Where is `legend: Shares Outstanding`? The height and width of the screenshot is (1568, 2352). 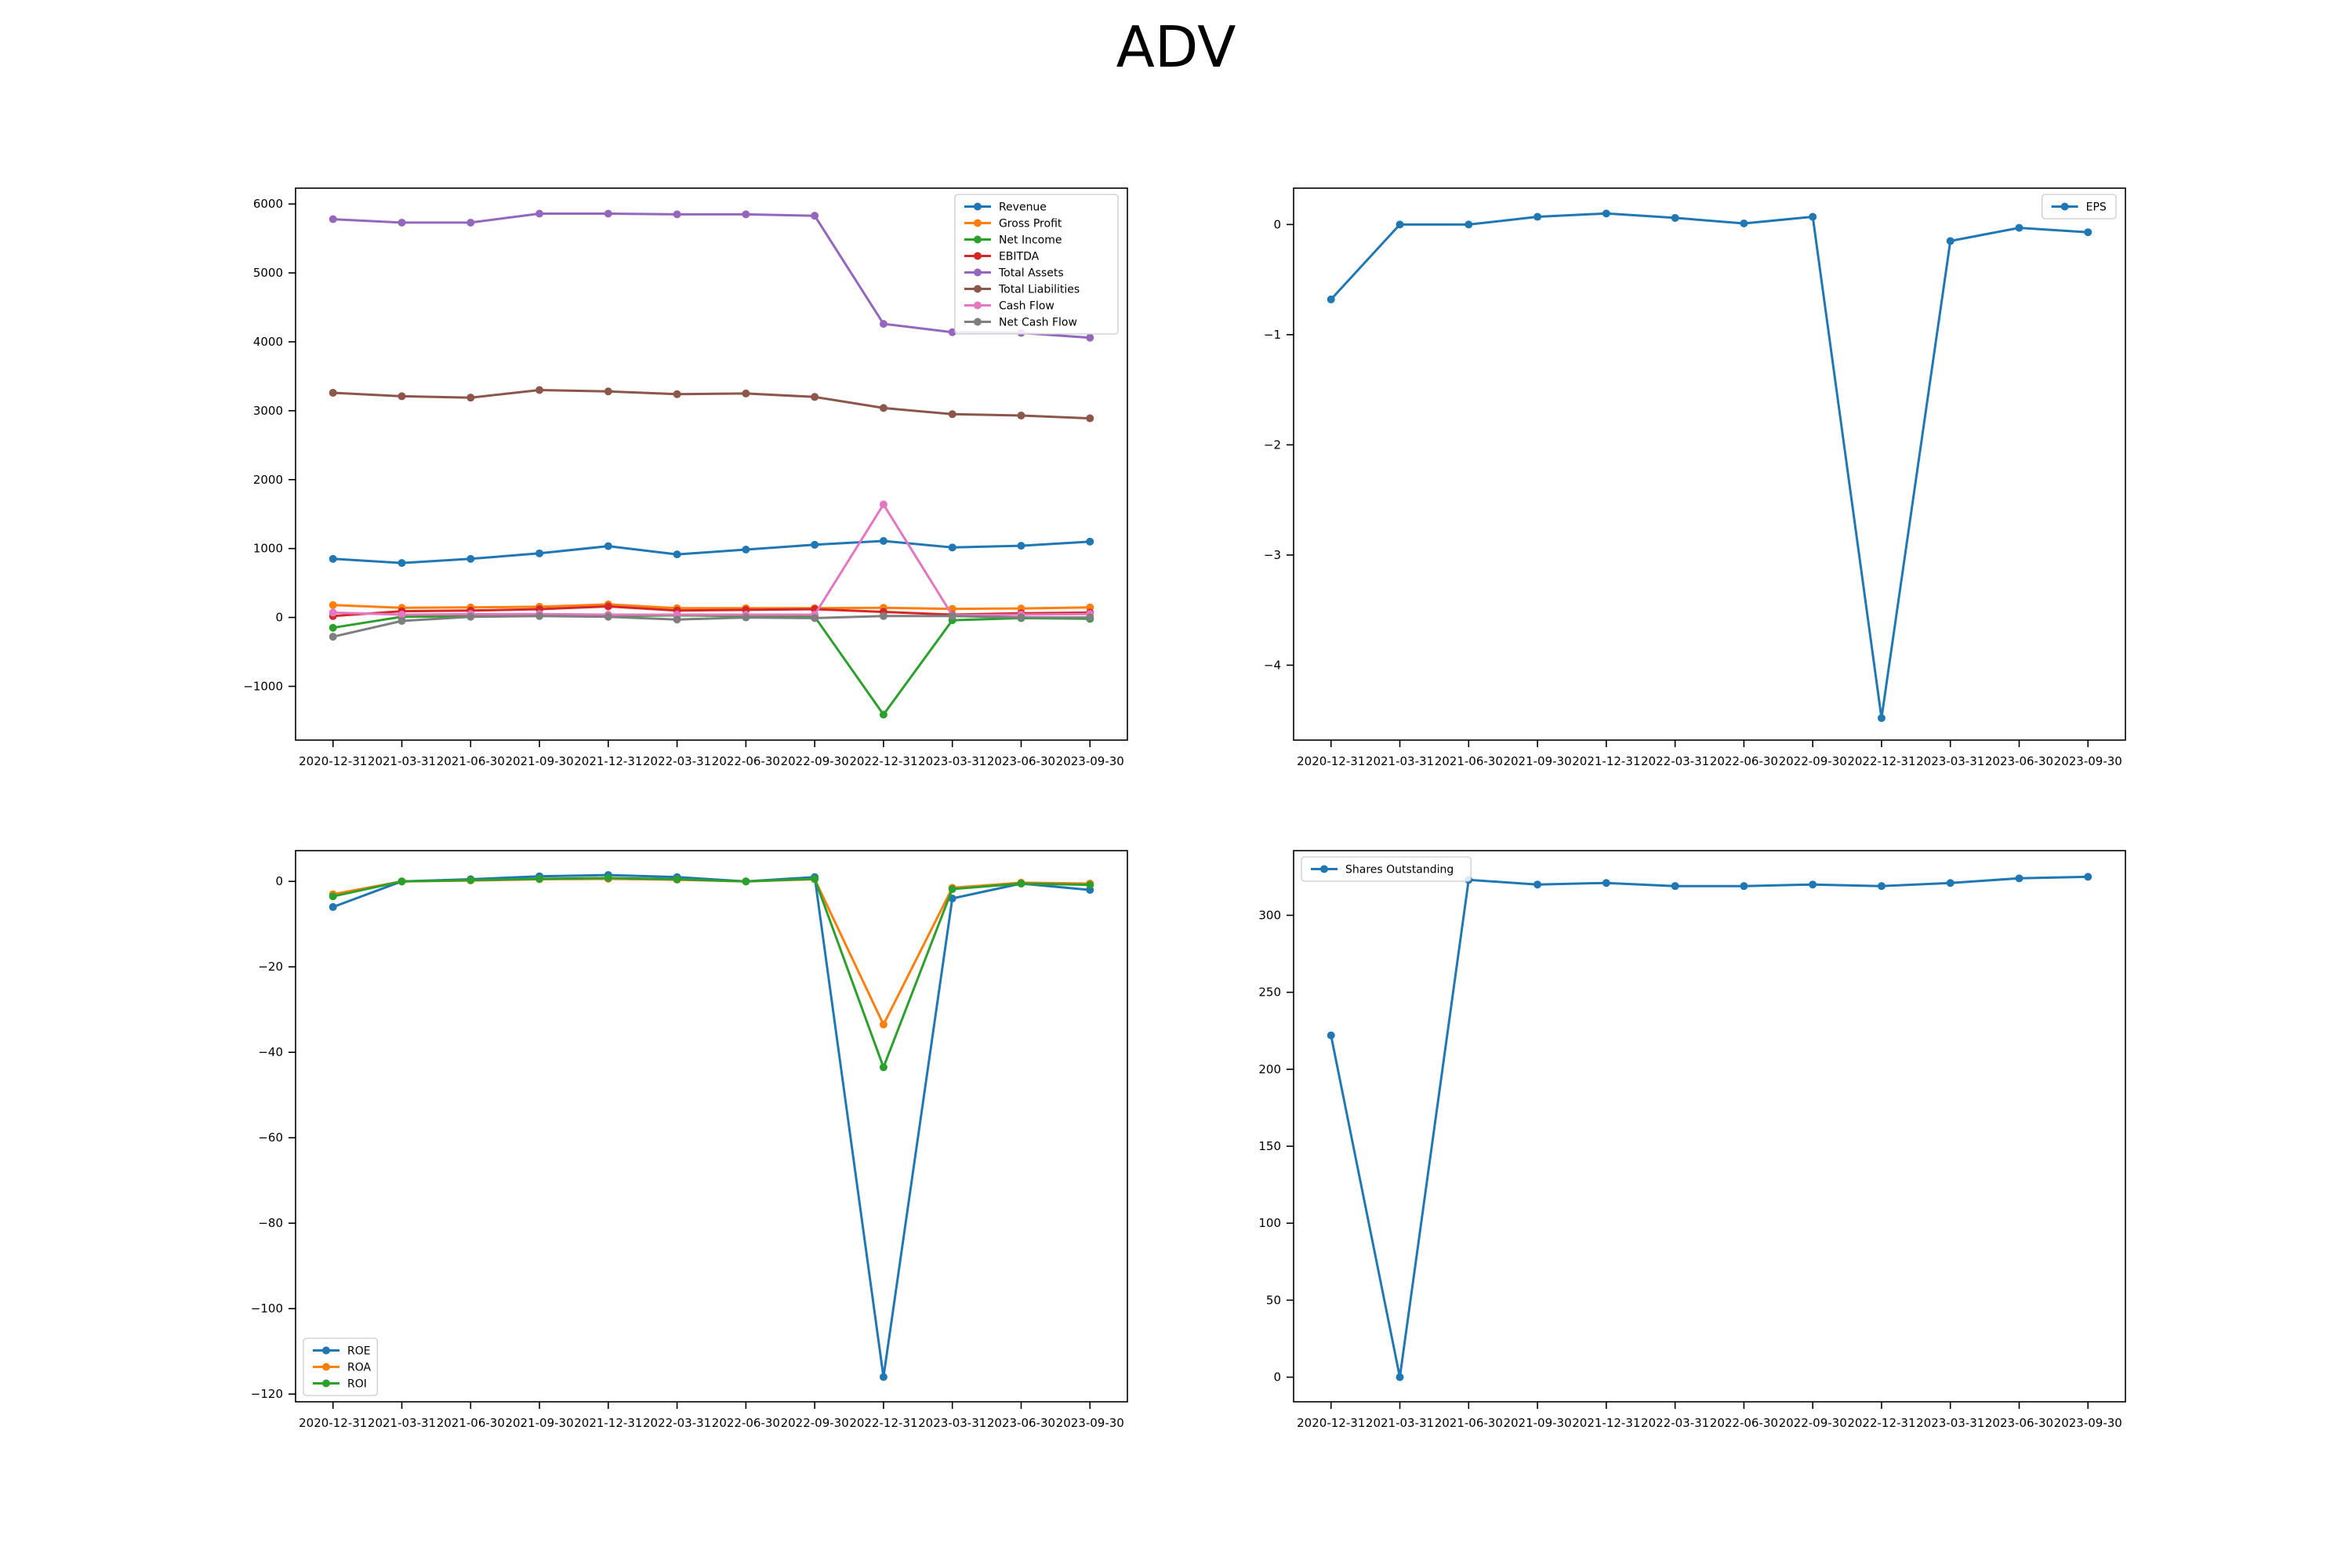
legend: Shares Outstanding is located at coordinates (1386, 869).